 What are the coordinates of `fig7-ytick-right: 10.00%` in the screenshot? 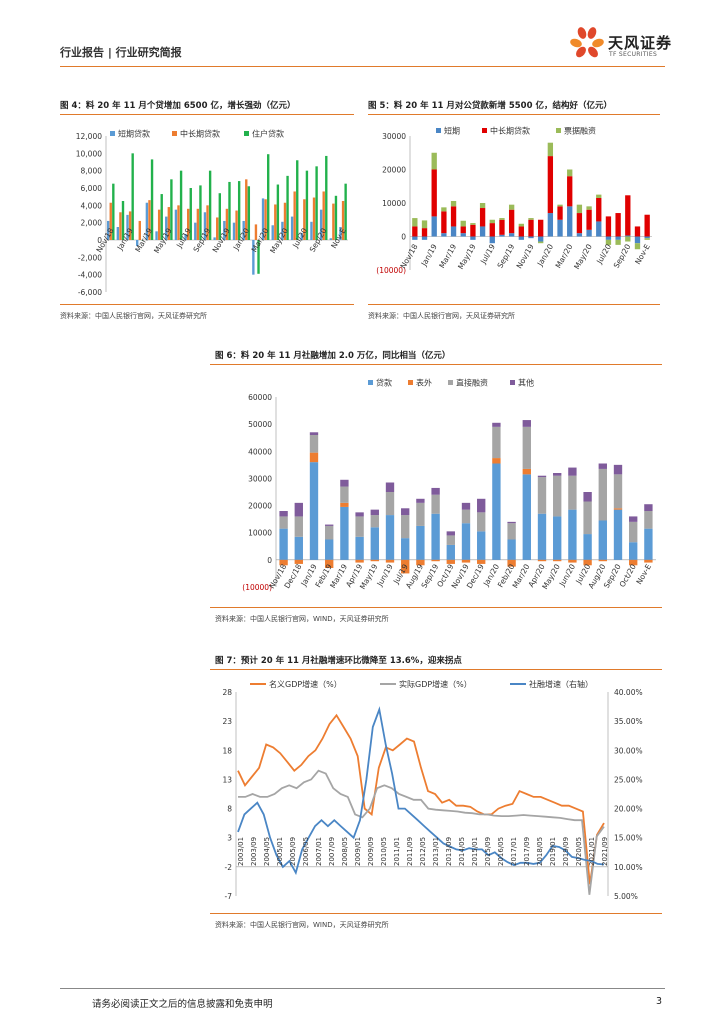 It's located at (628, 867).